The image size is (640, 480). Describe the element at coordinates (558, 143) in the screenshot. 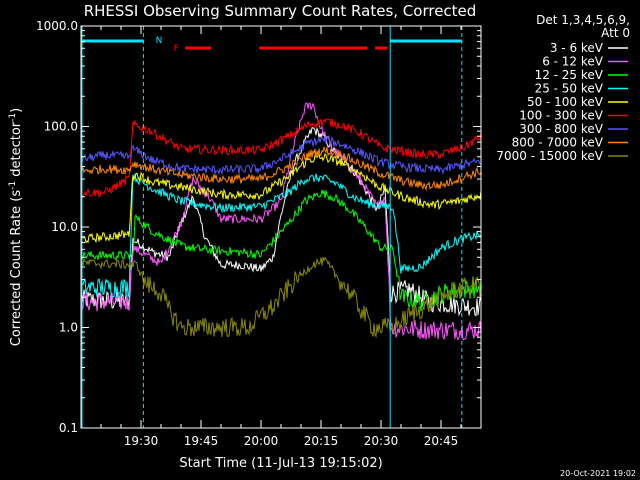

I see `legend-label-8: 800 - 7000 keV` at that location.